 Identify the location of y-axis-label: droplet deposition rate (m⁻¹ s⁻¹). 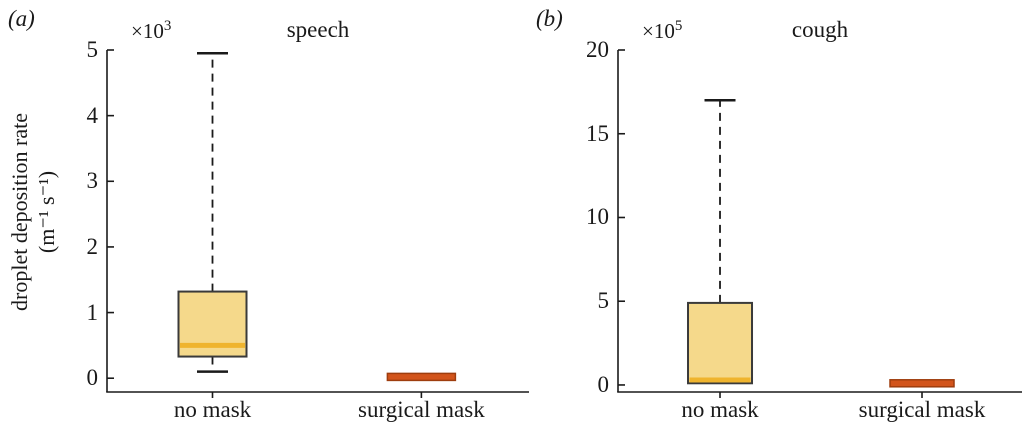
(33, 212).